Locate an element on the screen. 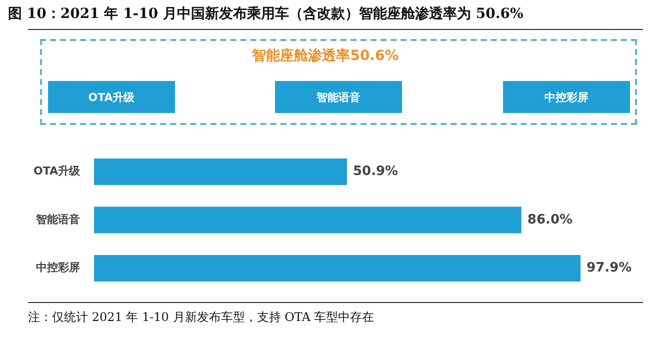  data-label: 86.0% is located at coordinates (550, 220).